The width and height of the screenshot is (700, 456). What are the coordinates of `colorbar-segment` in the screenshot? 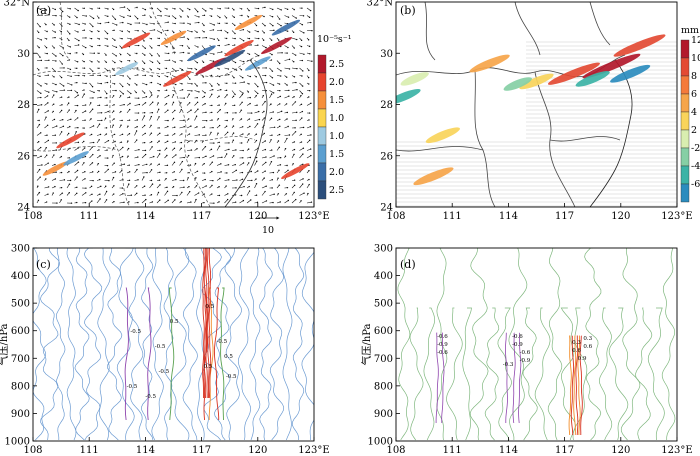 It's located at (685, 103).